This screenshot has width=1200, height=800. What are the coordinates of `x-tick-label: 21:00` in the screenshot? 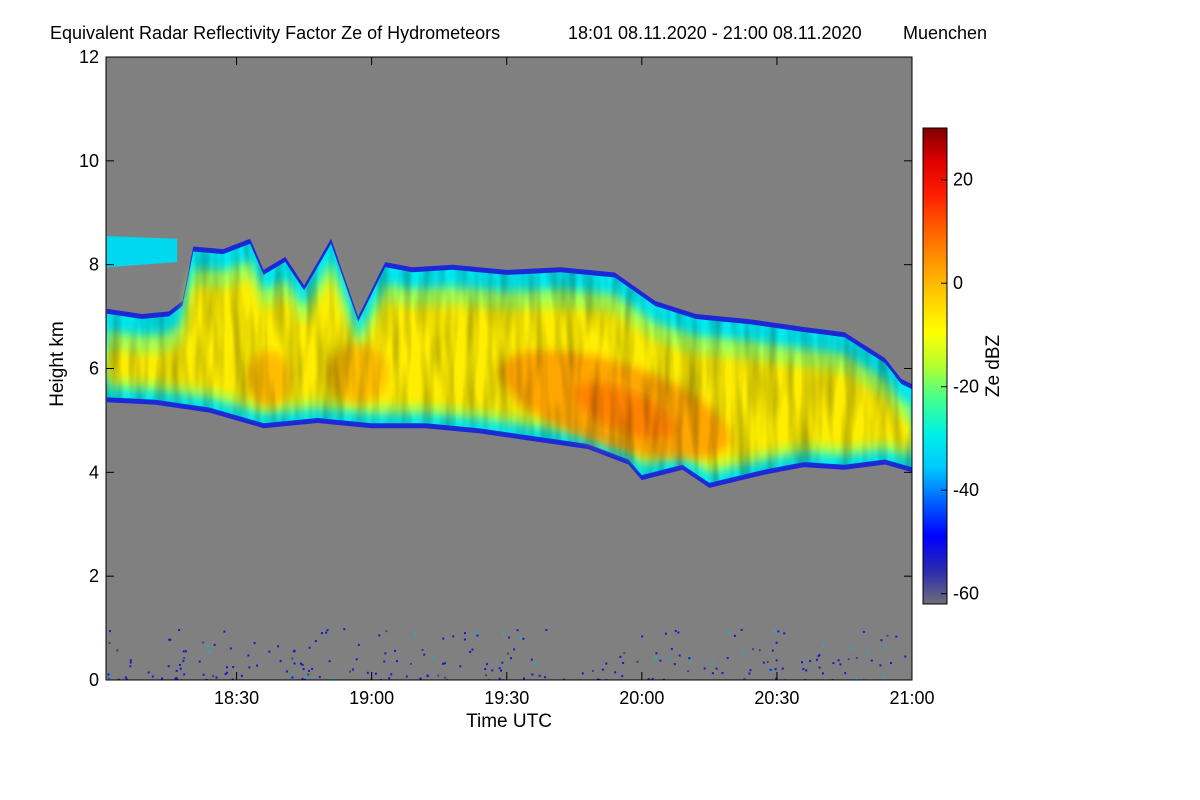 It's located at (911, 698).